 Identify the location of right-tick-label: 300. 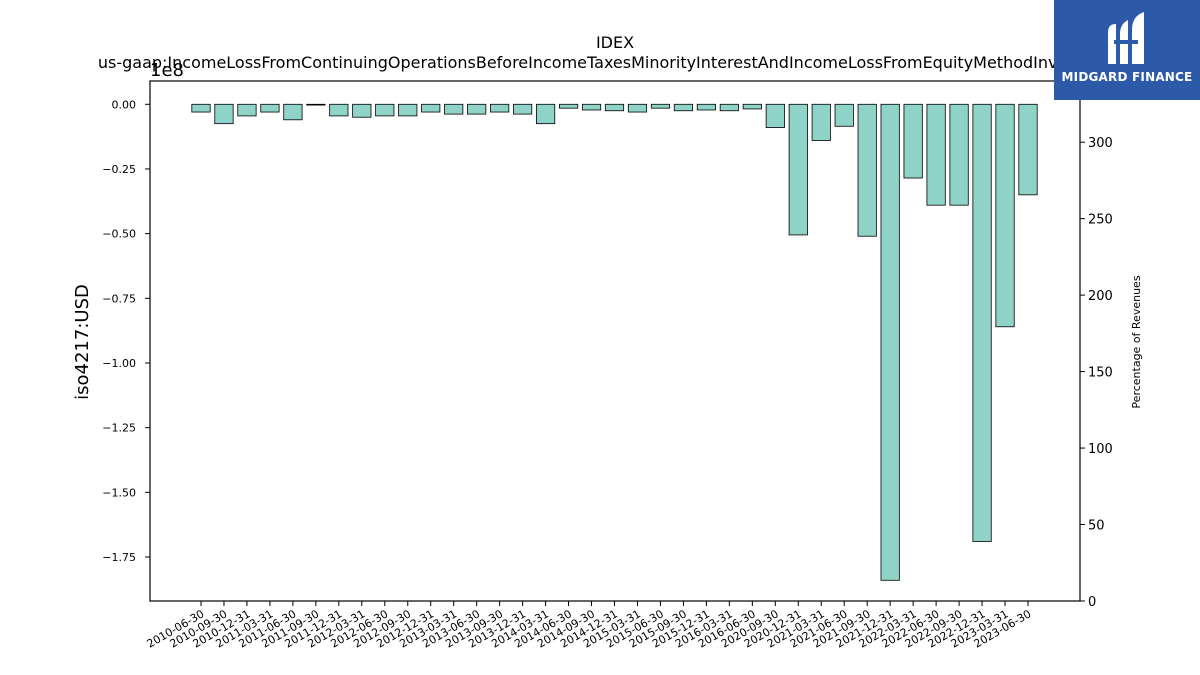
(1100, 143).